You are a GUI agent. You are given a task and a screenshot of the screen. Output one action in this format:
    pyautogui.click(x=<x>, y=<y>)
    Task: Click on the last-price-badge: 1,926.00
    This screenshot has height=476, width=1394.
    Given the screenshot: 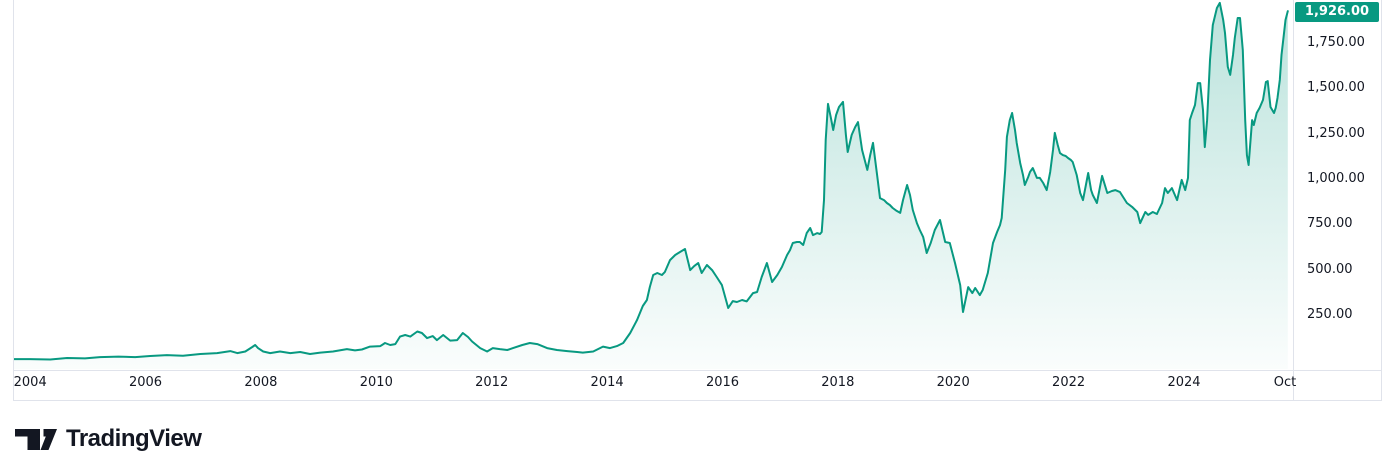 What is the action you would take?
    pyautogui.click(x=1337, y=12)
    